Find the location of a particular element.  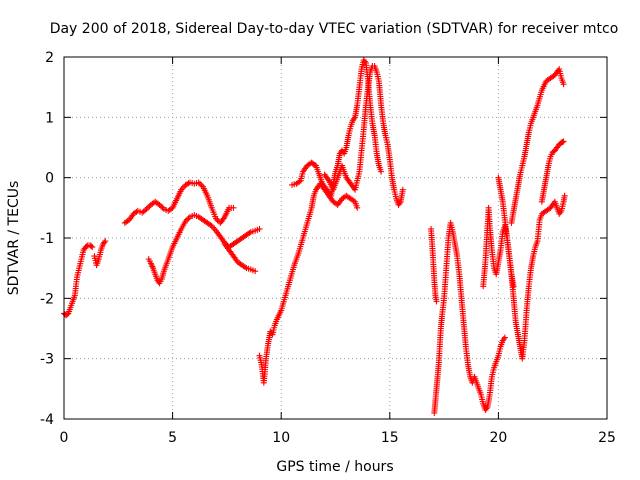

x-tick-labels: 0 5 10 15 20 25 is located at coordinates (338, 438).